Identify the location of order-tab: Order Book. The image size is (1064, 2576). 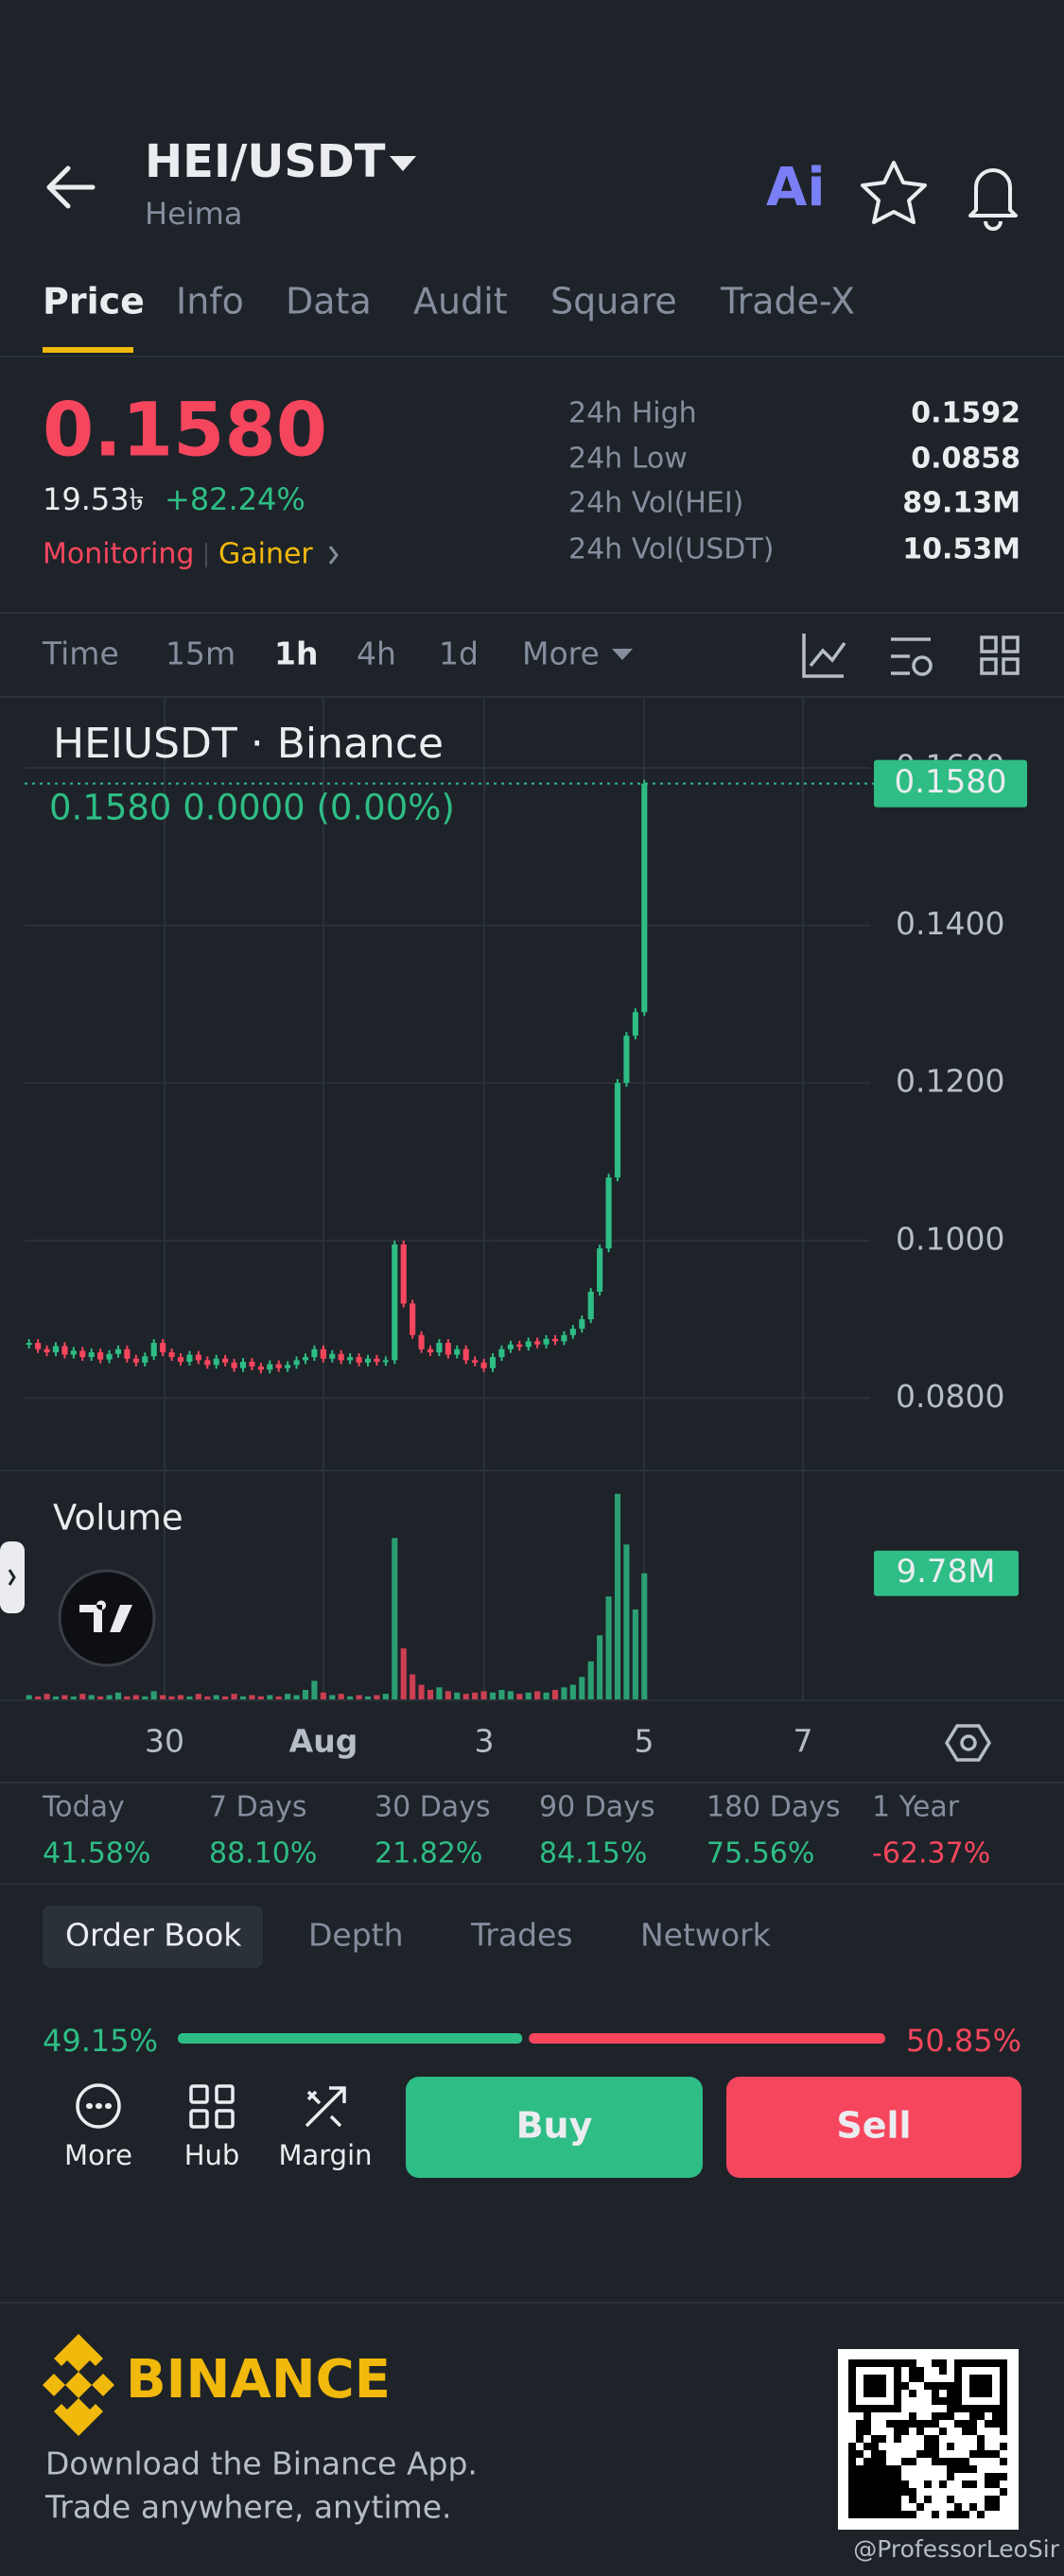
(153, 1935).